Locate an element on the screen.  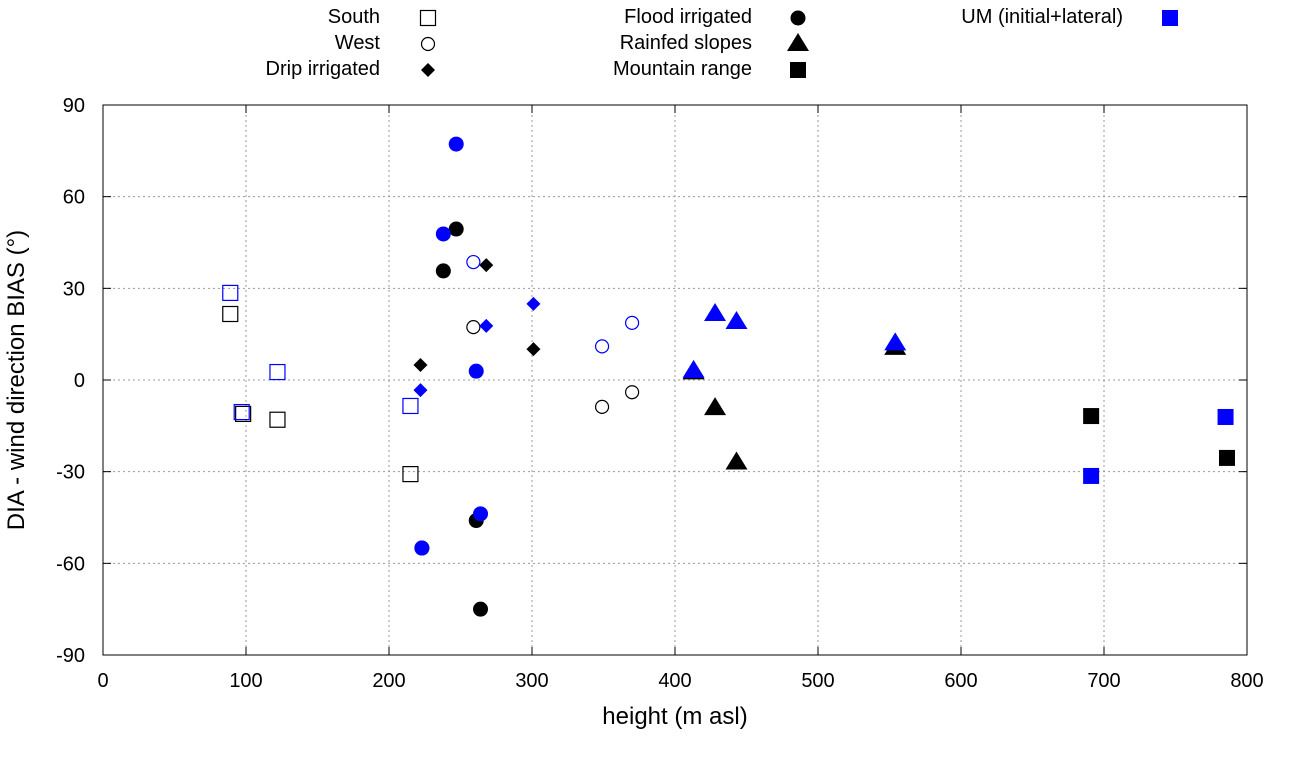
x-tick-label: 700 is located at coordinates (1103, 681).